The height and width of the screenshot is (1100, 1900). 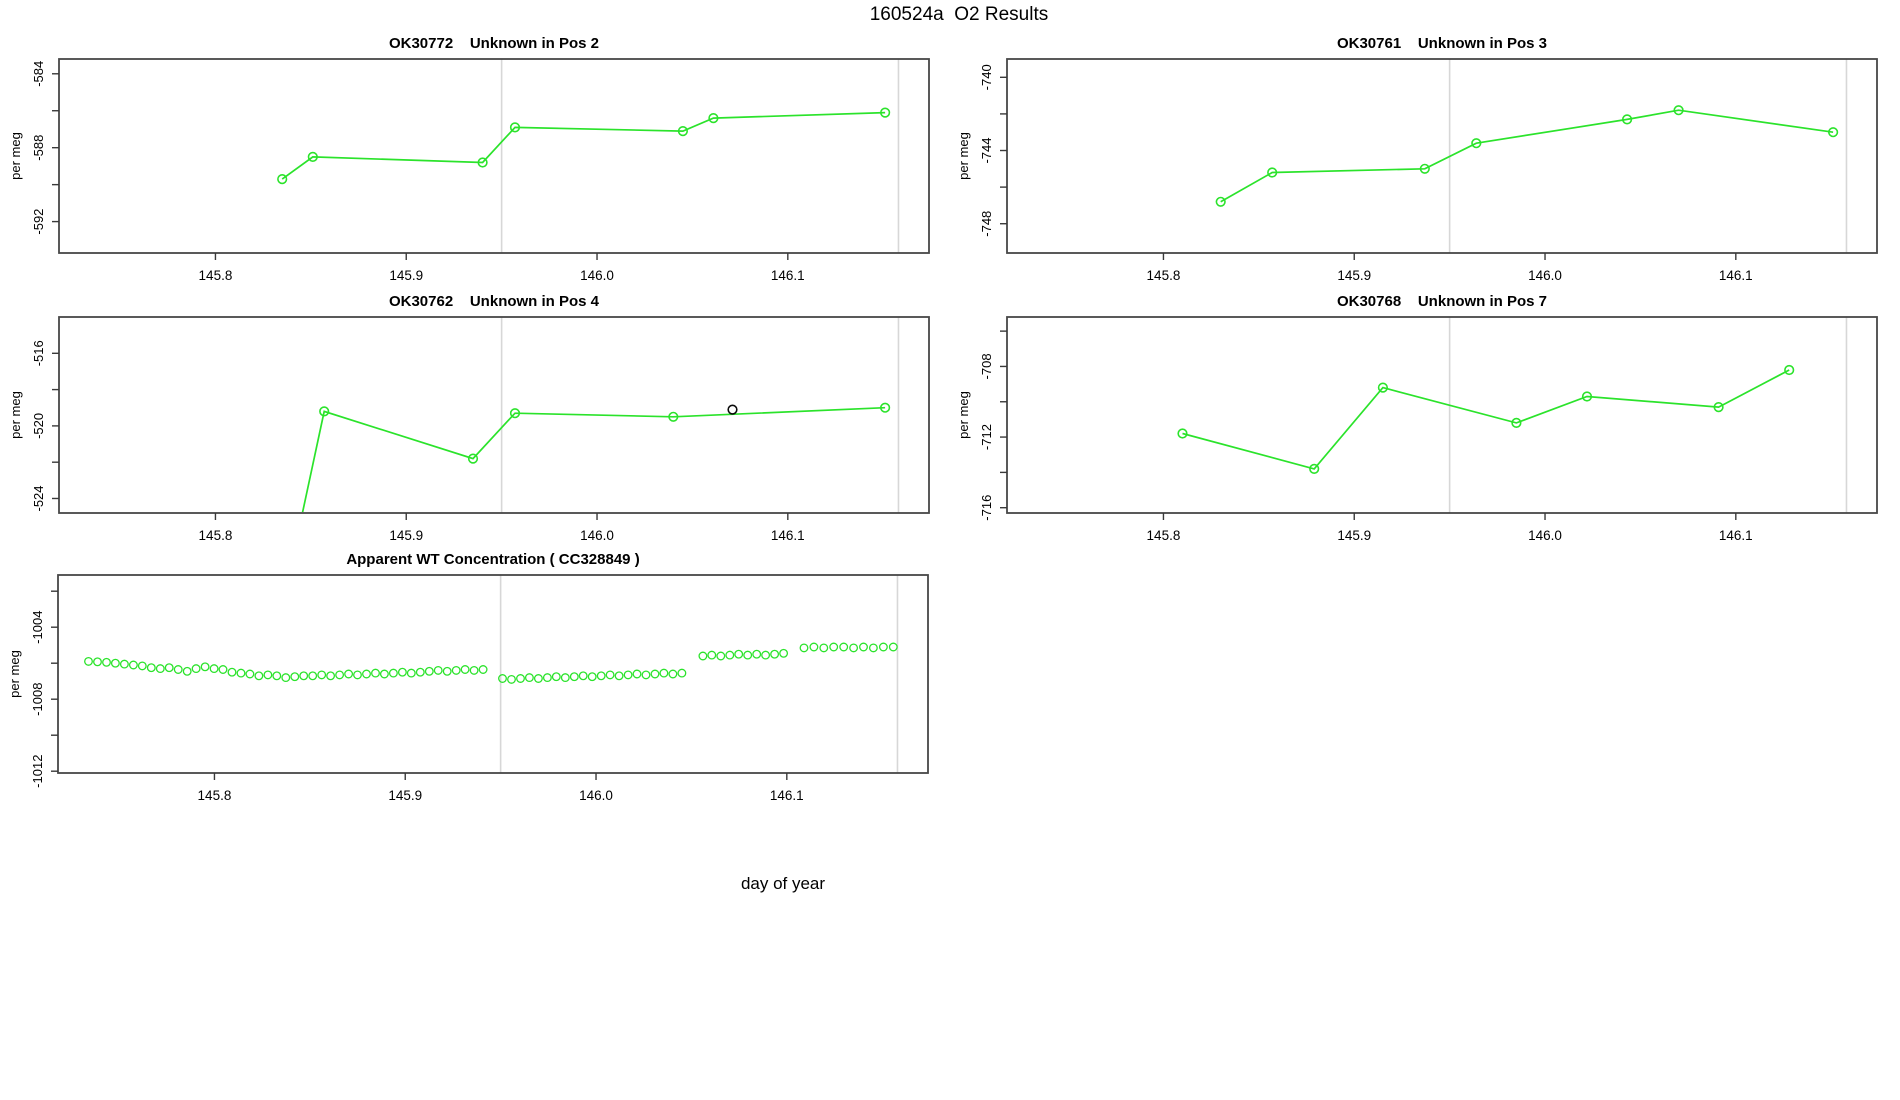 I want to click on panel-1: 145.8 145.9 146.0 146.1 -740 -744 -748 per meg, so click(x=1417, y=170).